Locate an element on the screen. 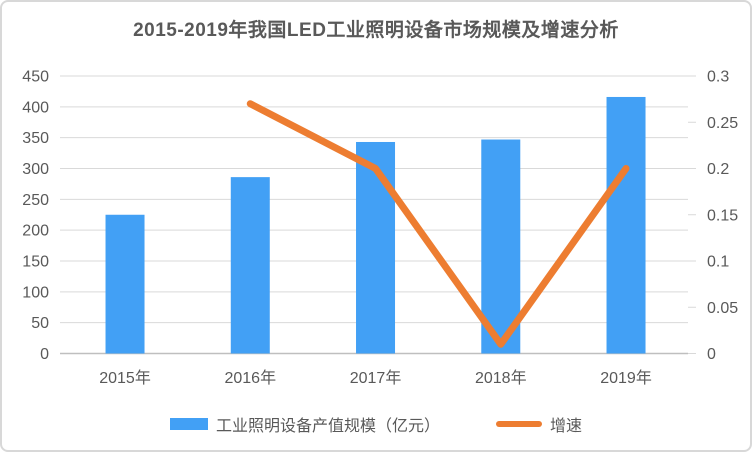 Image resolution: width=752 pixels, height=452 pixels. x-axis-label: 2018年 is located at coordinates (501, 378).